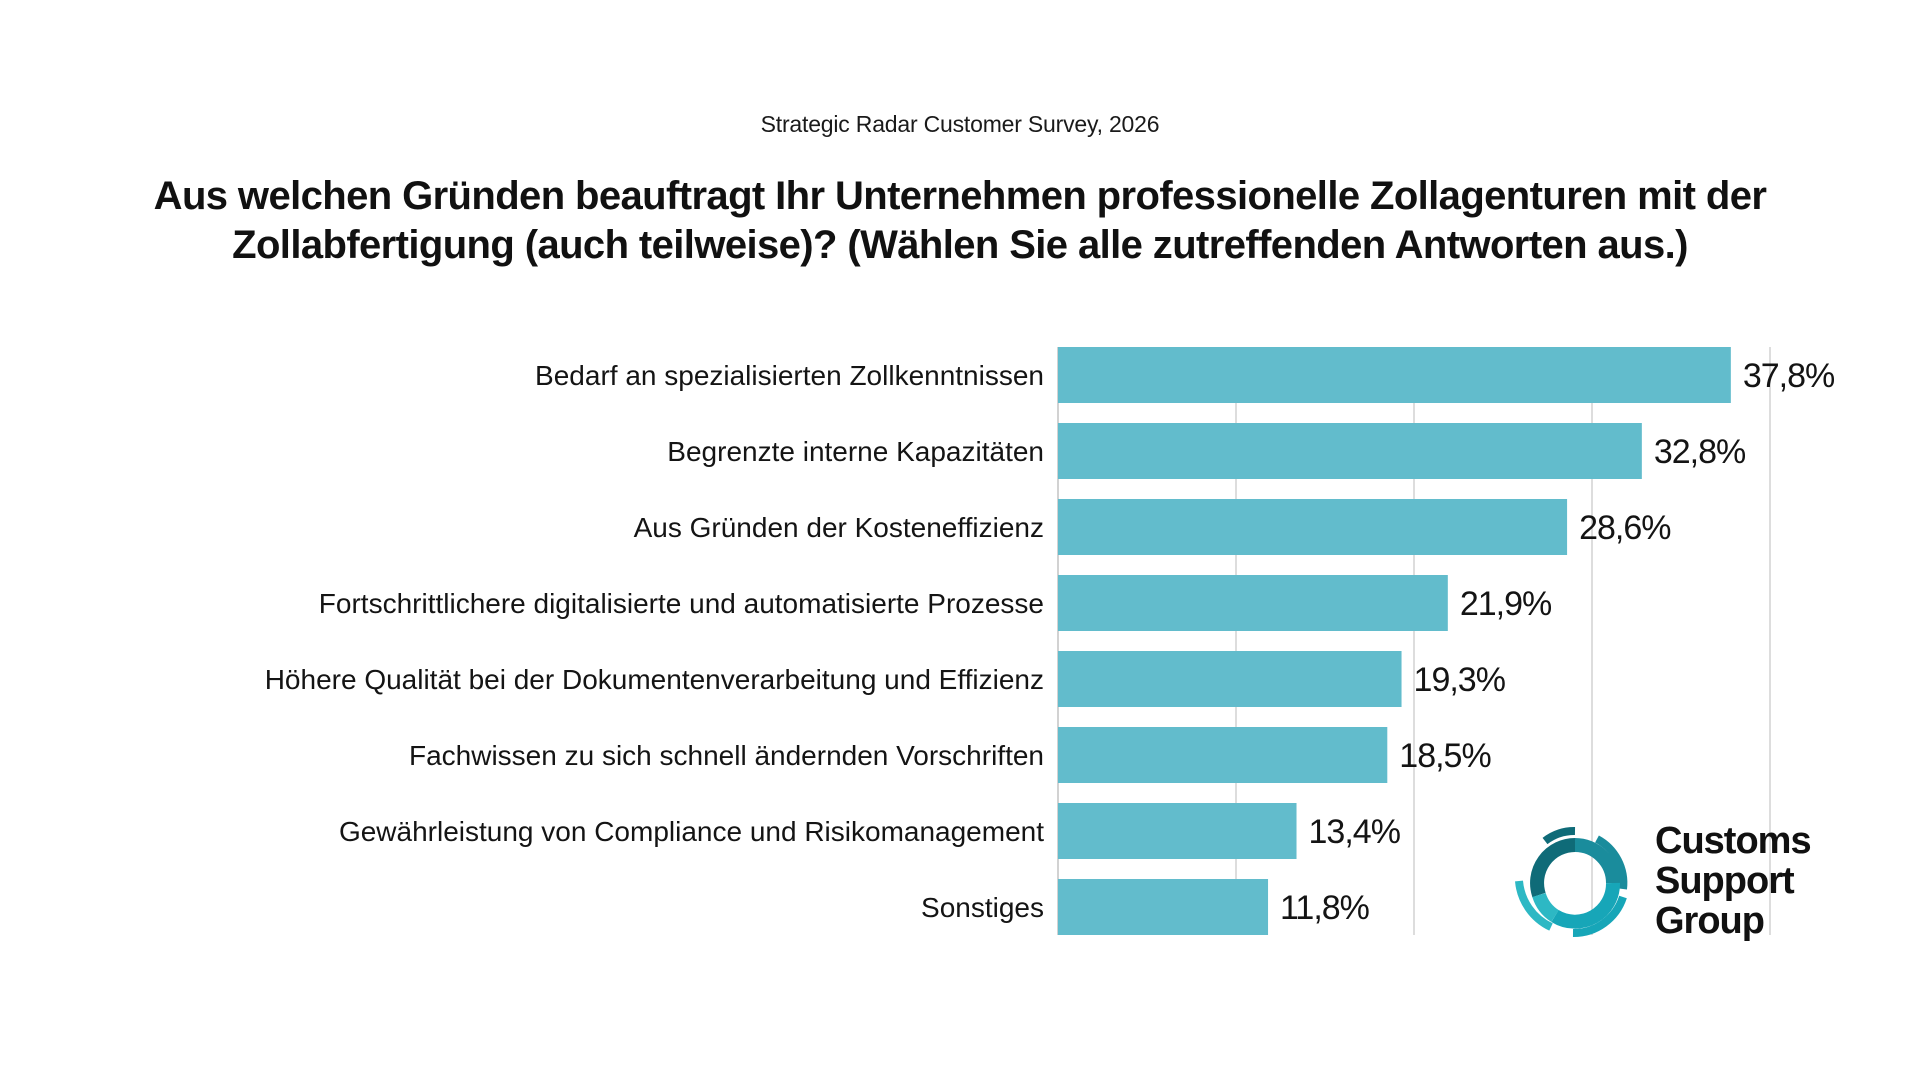  Describe the element at coordinates (1733, 841) in the screenshot. I see `logo-line-customs: Customs` at that location.